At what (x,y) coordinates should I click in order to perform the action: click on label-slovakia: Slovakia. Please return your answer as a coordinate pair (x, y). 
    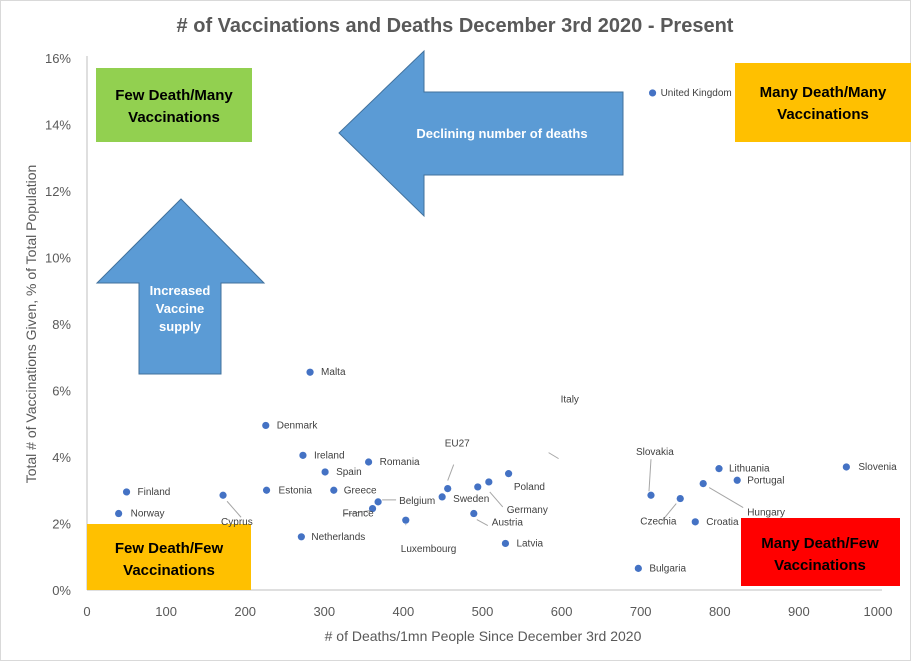
    Looking at the image, I should click on (655, 452).